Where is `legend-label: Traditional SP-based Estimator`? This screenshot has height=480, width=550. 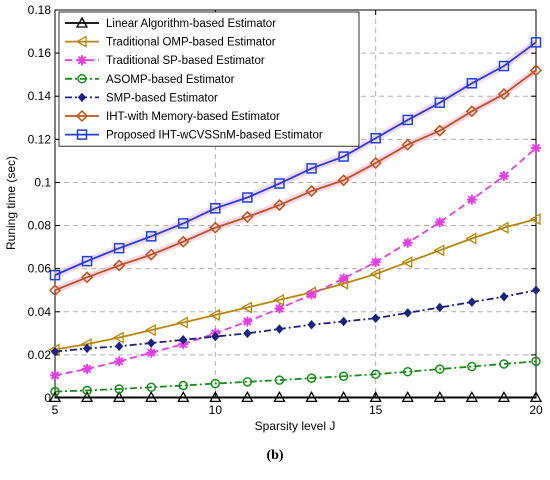
legend-label: Traditional SP-based Estimator is located at coordinates (185, 61).